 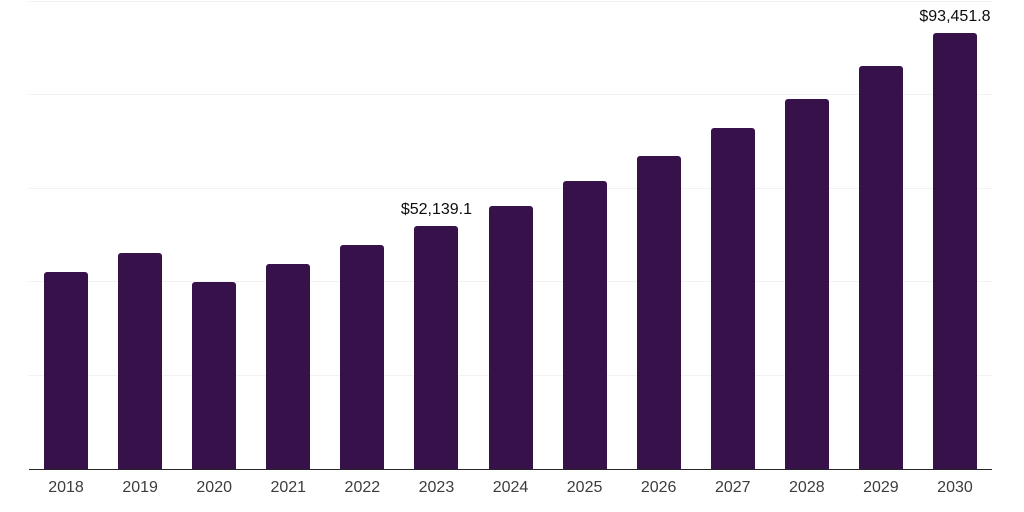 What do you see at coordinates (658, 312) in the screenshot?
I see `bar-2026` at bounding box center [658, 312].